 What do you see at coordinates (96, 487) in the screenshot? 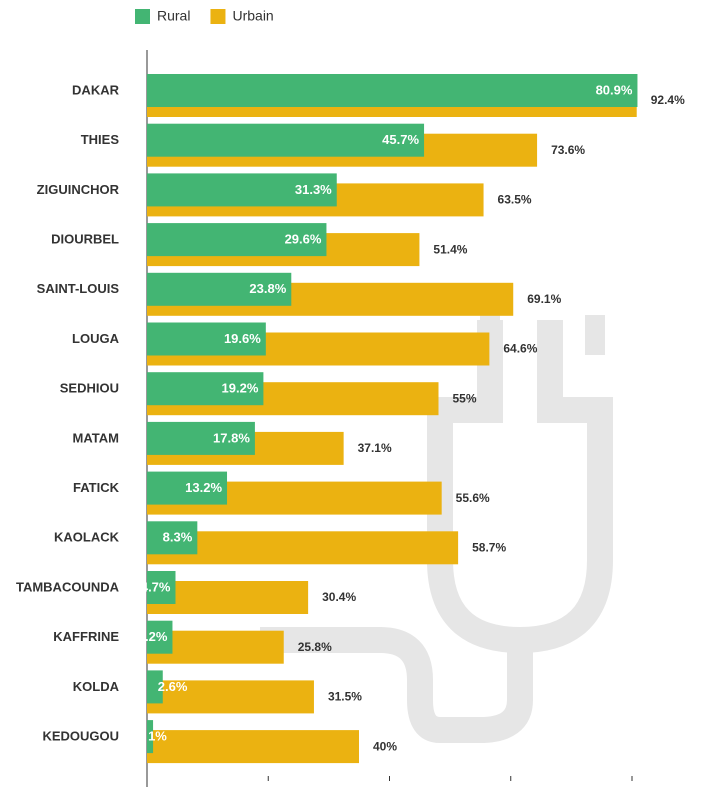
I see `category-label: FATICK` at bounding box center [96, 487].